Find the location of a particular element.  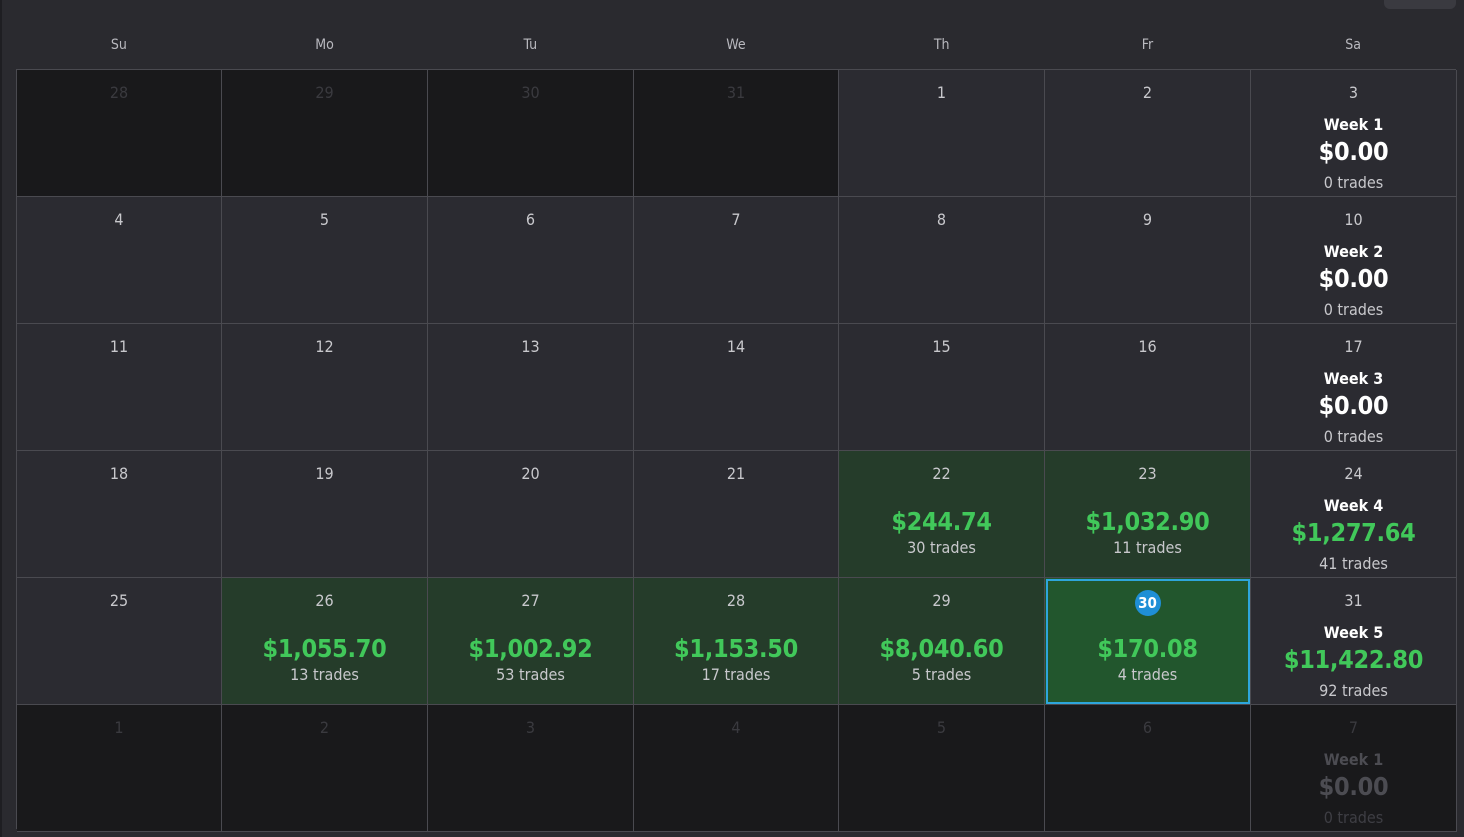

day-cell: 21 is located at coordinates (736, 514).